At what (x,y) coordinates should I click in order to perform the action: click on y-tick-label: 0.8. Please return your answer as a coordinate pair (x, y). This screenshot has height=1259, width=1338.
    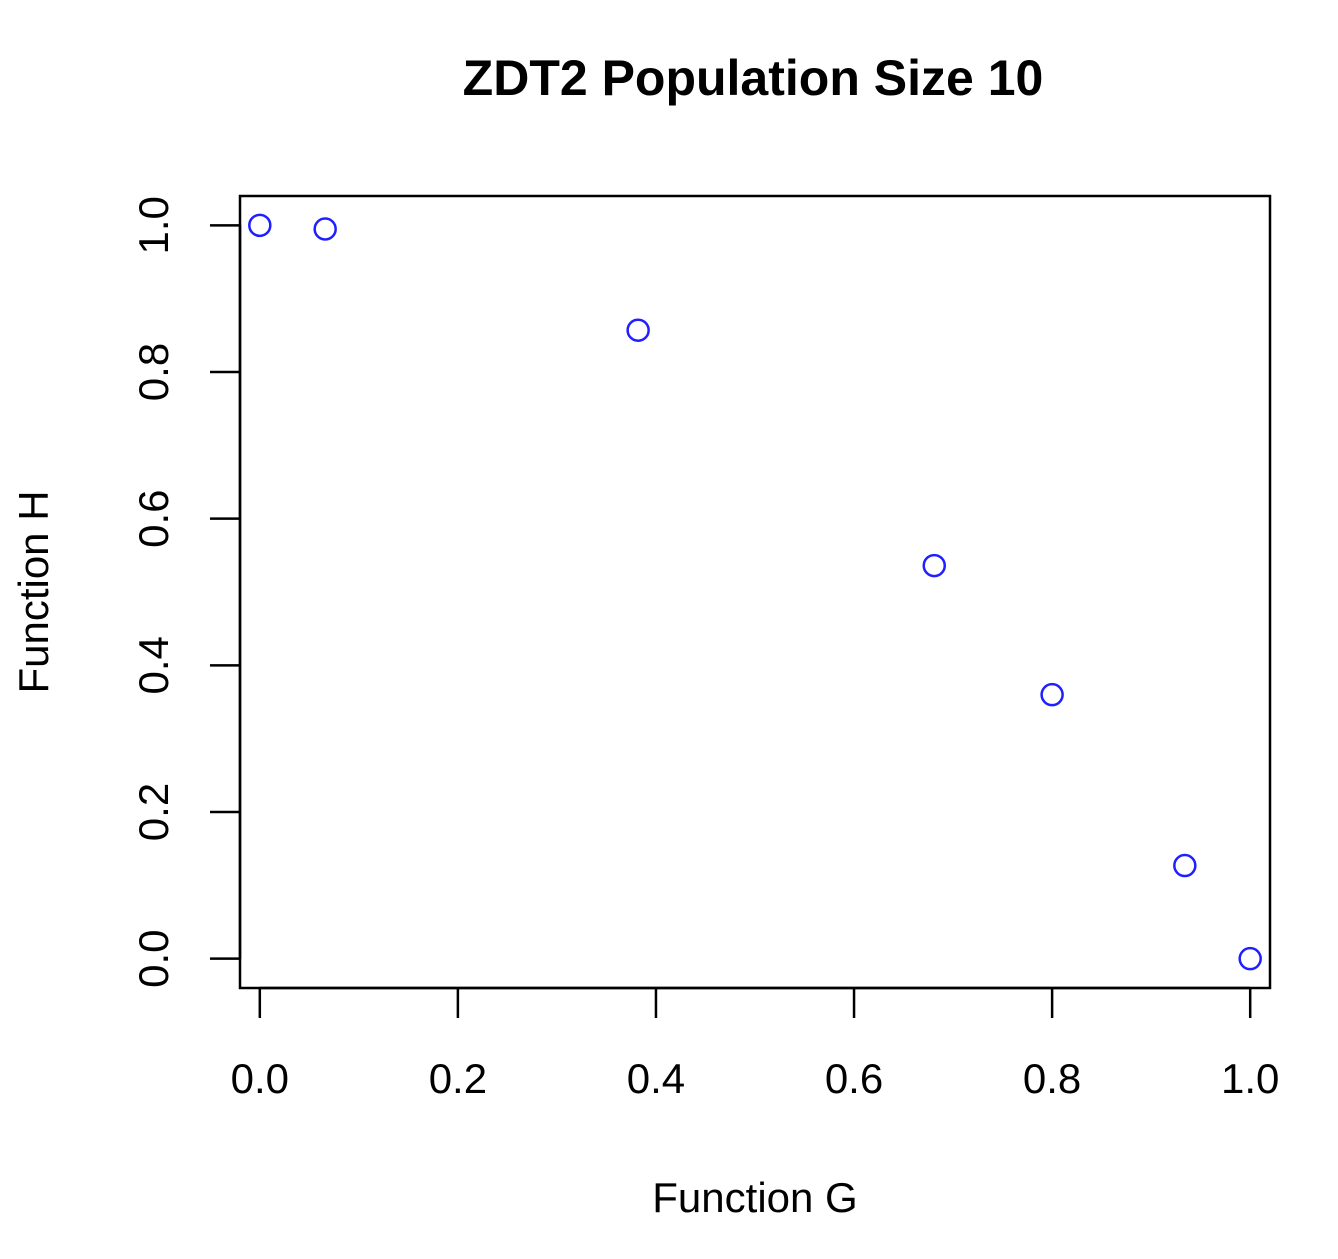
    Looking at the image, I should click on (153, 372).